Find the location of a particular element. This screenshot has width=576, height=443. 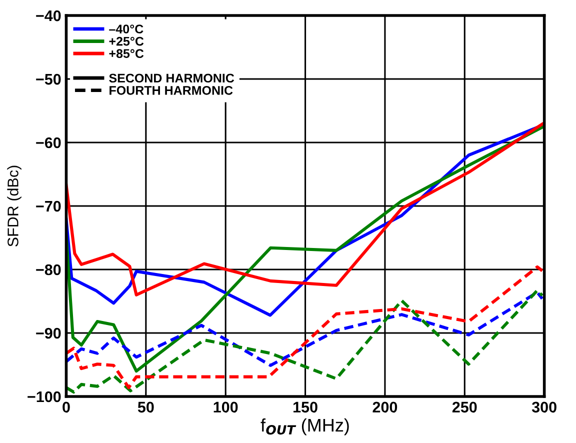

line-series is located at coordinates (305, 328).